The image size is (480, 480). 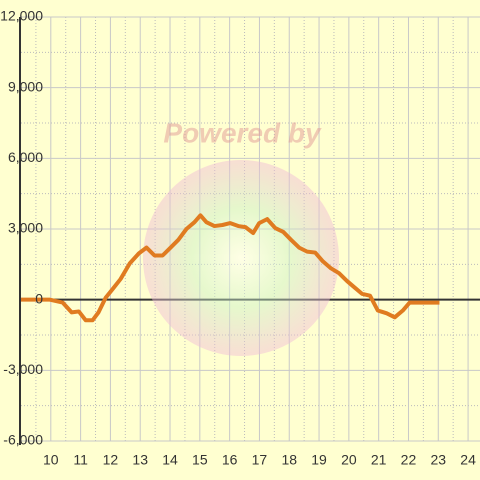 I want to click on x-tick-label: 21, so click(x=379, y=460).